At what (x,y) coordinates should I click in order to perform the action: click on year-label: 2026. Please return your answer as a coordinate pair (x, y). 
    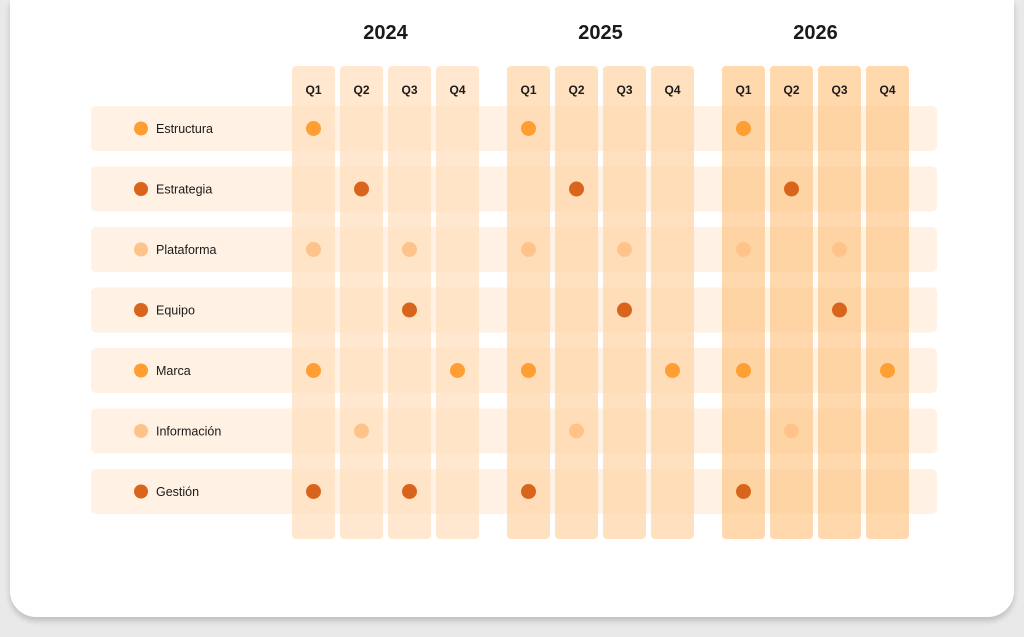
    Looking at the image, I should click on (815, 33).